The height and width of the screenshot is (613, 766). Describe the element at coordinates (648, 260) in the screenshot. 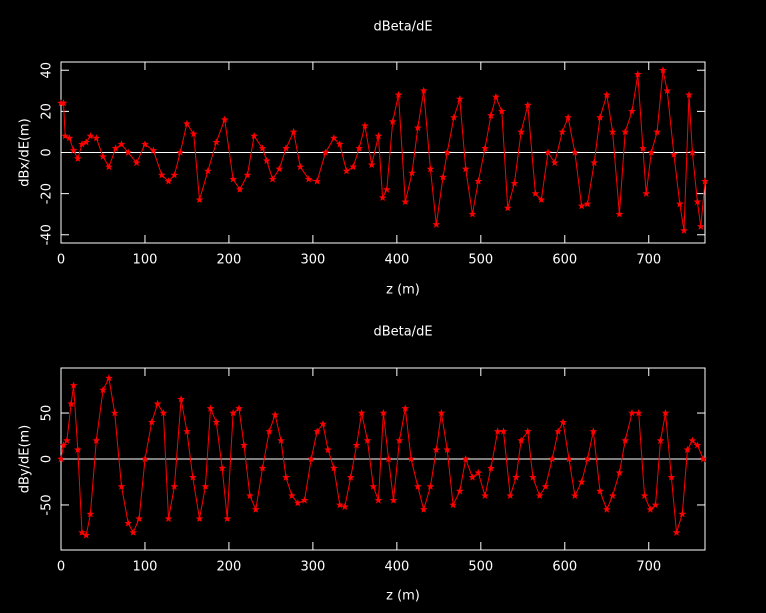

I see `x-tick-label: 700` at that location.